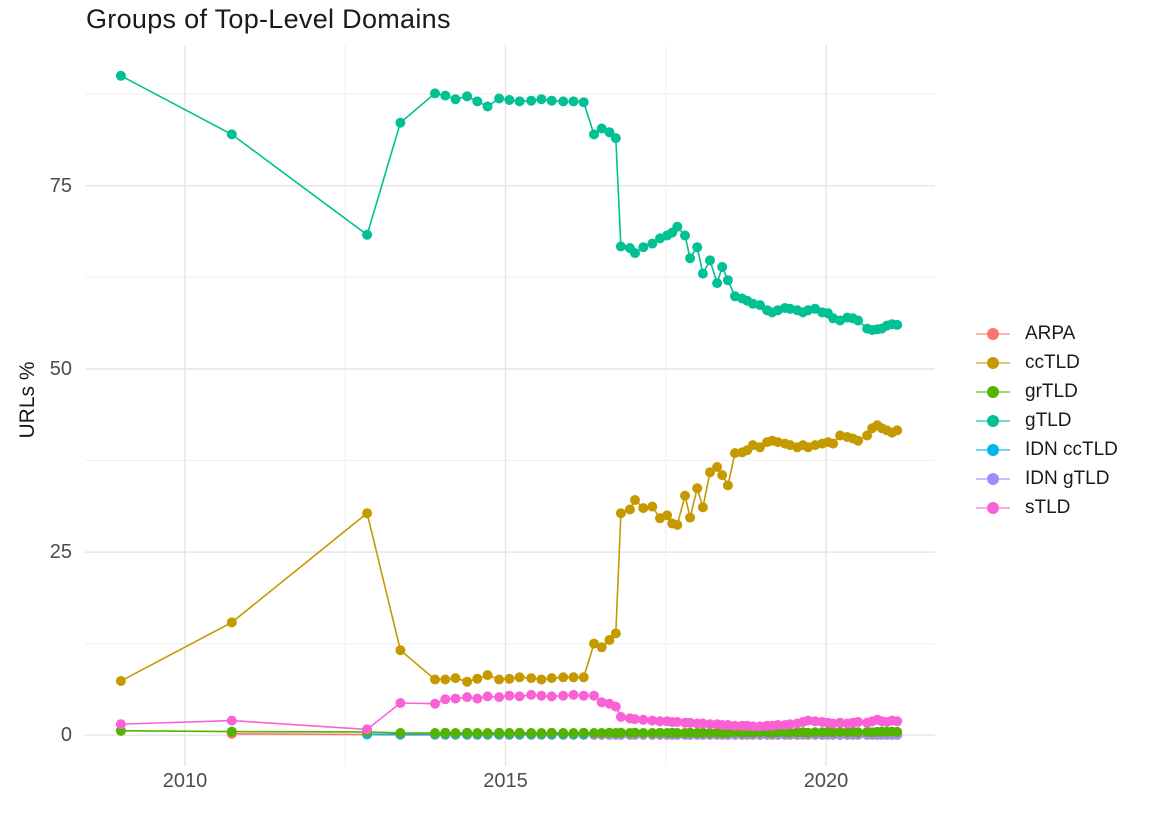  What do you see at coordinates (60, 552) in the screenshot?
I see `y-tick-label: 25` at bounding box center [60, 552].